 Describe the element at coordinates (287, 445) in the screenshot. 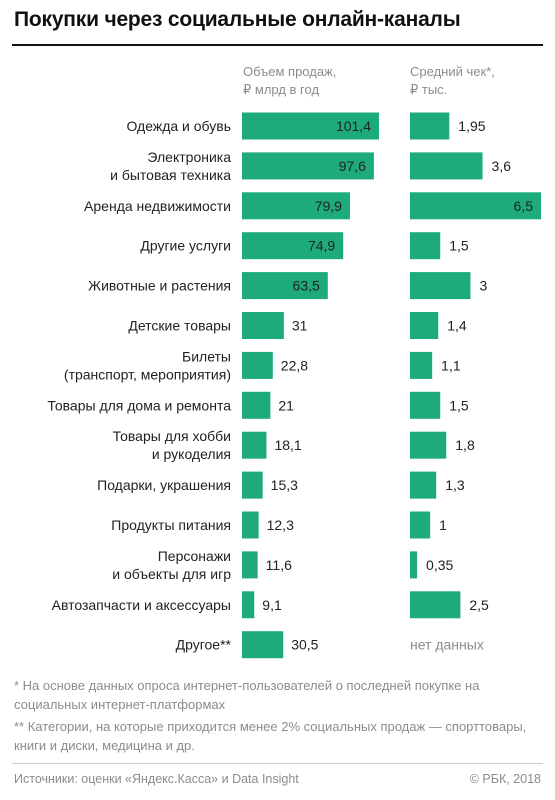

I see `sales-value-label: 18,1` at that location.